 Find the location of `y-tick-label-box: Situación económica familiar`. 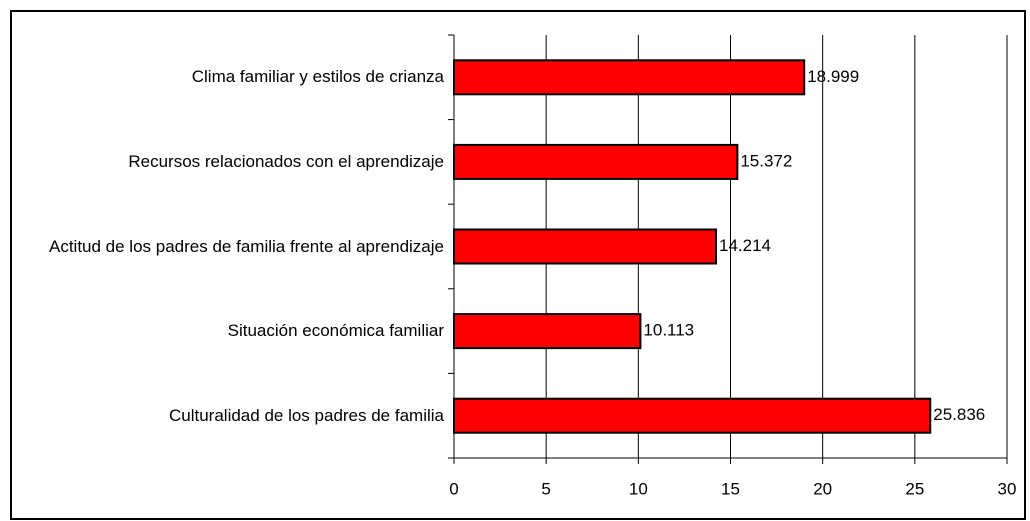

y-tick-label-box: Situación económica familiar is located at coordinates (232, 331).